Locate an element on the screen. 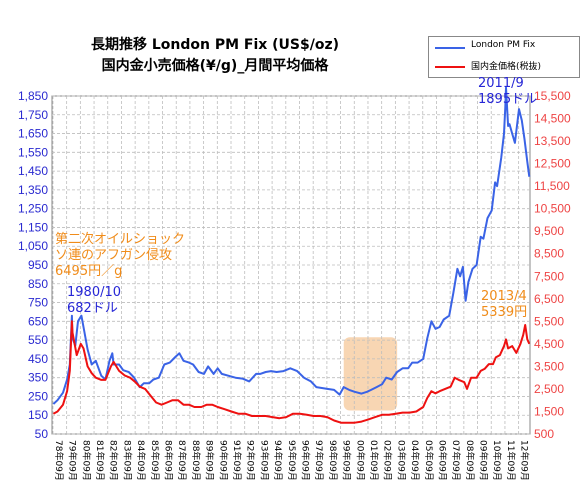 Image resolution: width=585 pixels, height=503 pixels. right-axis-tick-label: 6,500 is located at coordinates (549, 299).